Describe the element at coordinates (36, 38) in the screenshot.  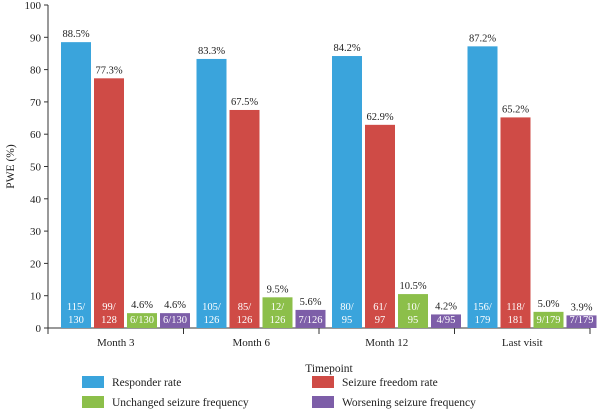
I see `y-tick-label: 90` at that location.